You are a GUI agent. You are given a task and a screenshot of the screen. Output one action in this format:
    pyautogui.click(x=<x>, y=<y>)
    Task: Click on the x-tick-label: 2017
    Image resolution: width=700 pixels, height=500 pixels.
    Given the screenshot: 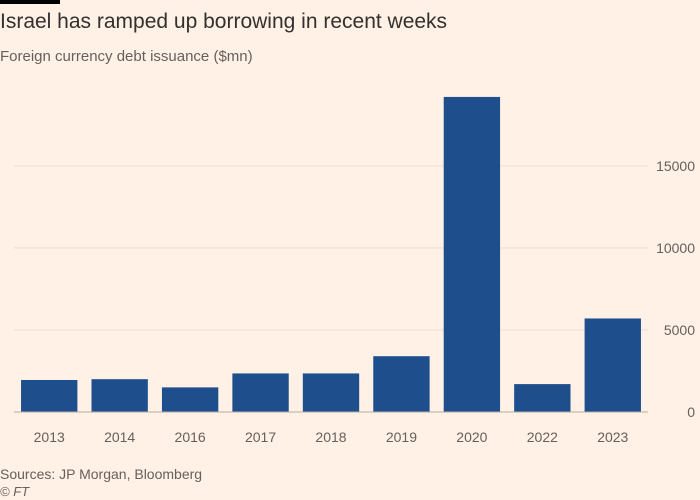 What is the action you would take?
    pyautogui.click(x=260, y=437)
    